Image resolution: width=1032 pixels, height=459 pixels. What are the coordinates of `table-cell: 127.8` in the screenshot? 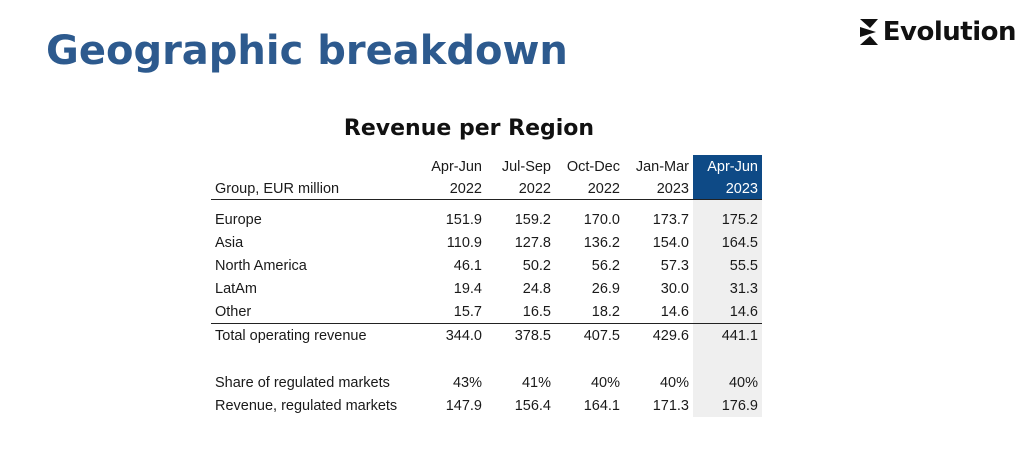 It's located at (532, 242).